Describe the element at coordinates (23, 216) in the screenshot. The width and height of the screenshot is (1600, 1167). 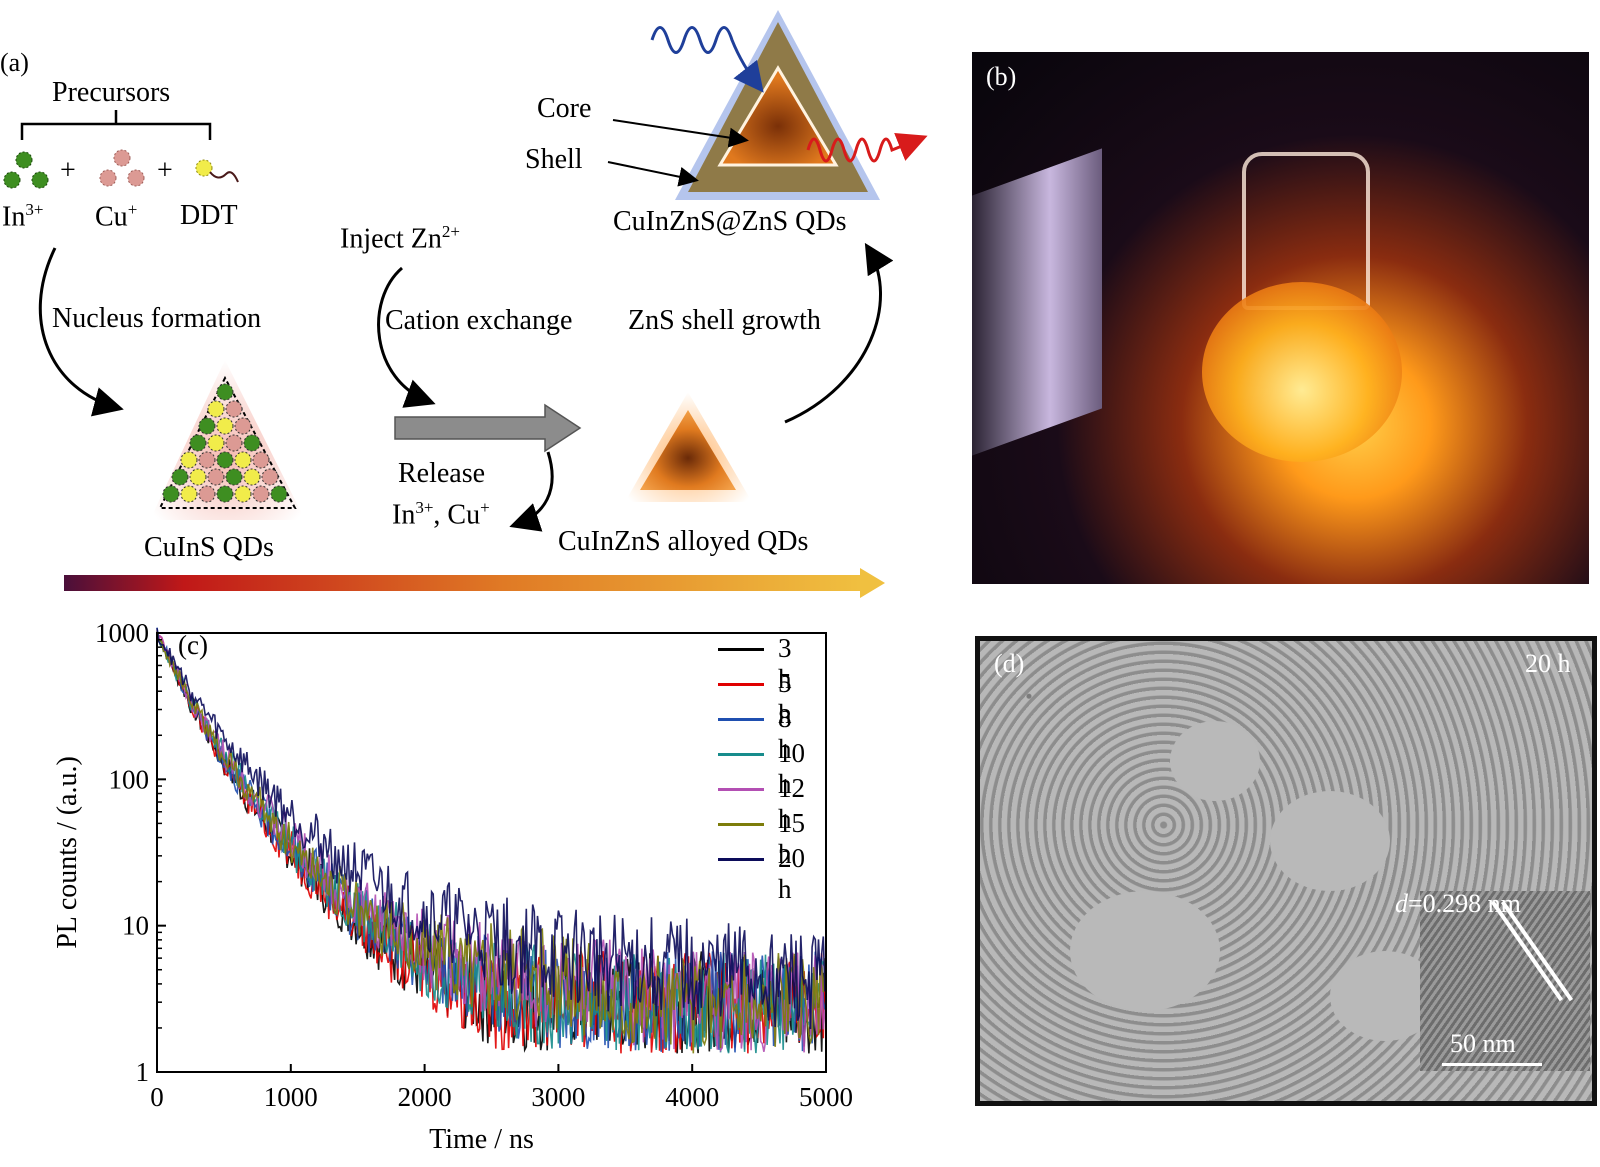
I see `in-ion-label: In3+` at that location.